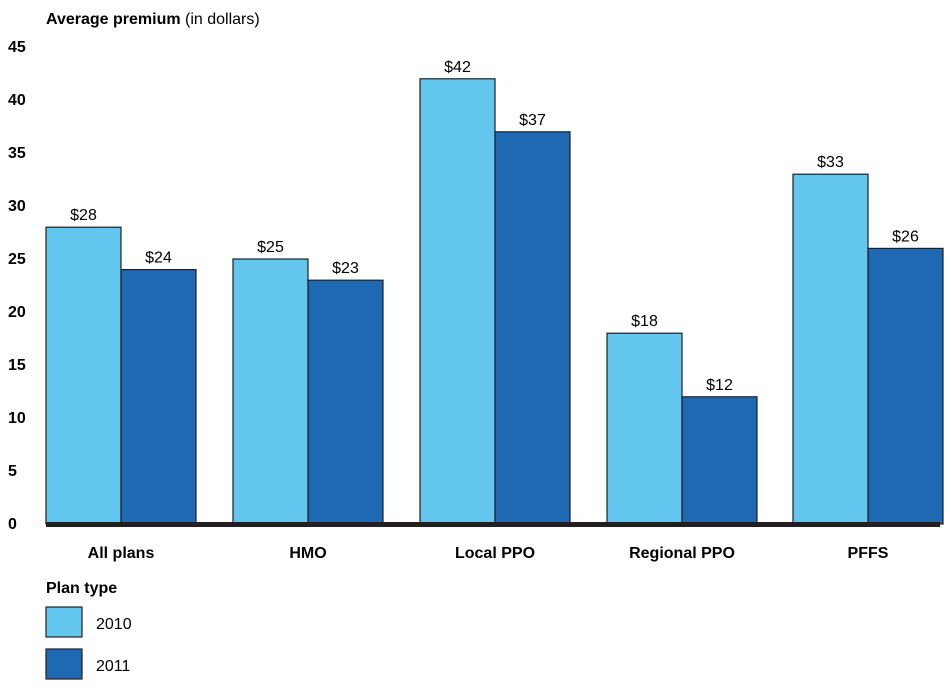 The image size is (952, 698). What do you see at coordinates (17, 312) in the screenshot?
I see `y-tick-label: 20` at bounding box center [17, 312].